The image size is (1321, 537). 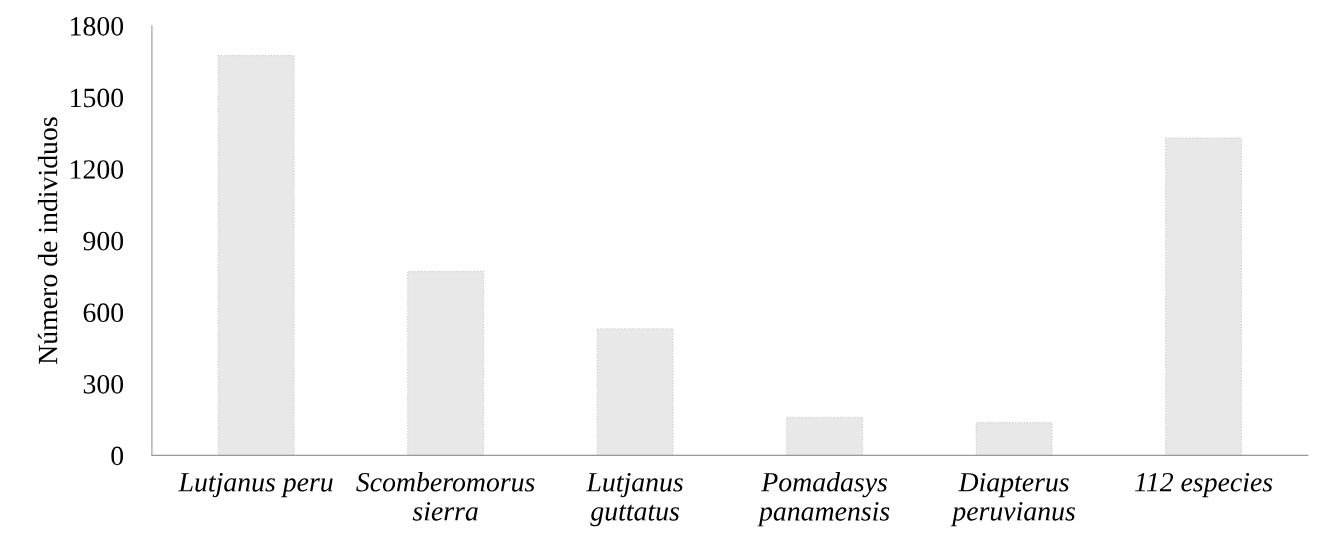 What do you see at coordinates (103, 384) in the screenshot?
I see `y-tick-label: 300` at bounding box center [103, 384].